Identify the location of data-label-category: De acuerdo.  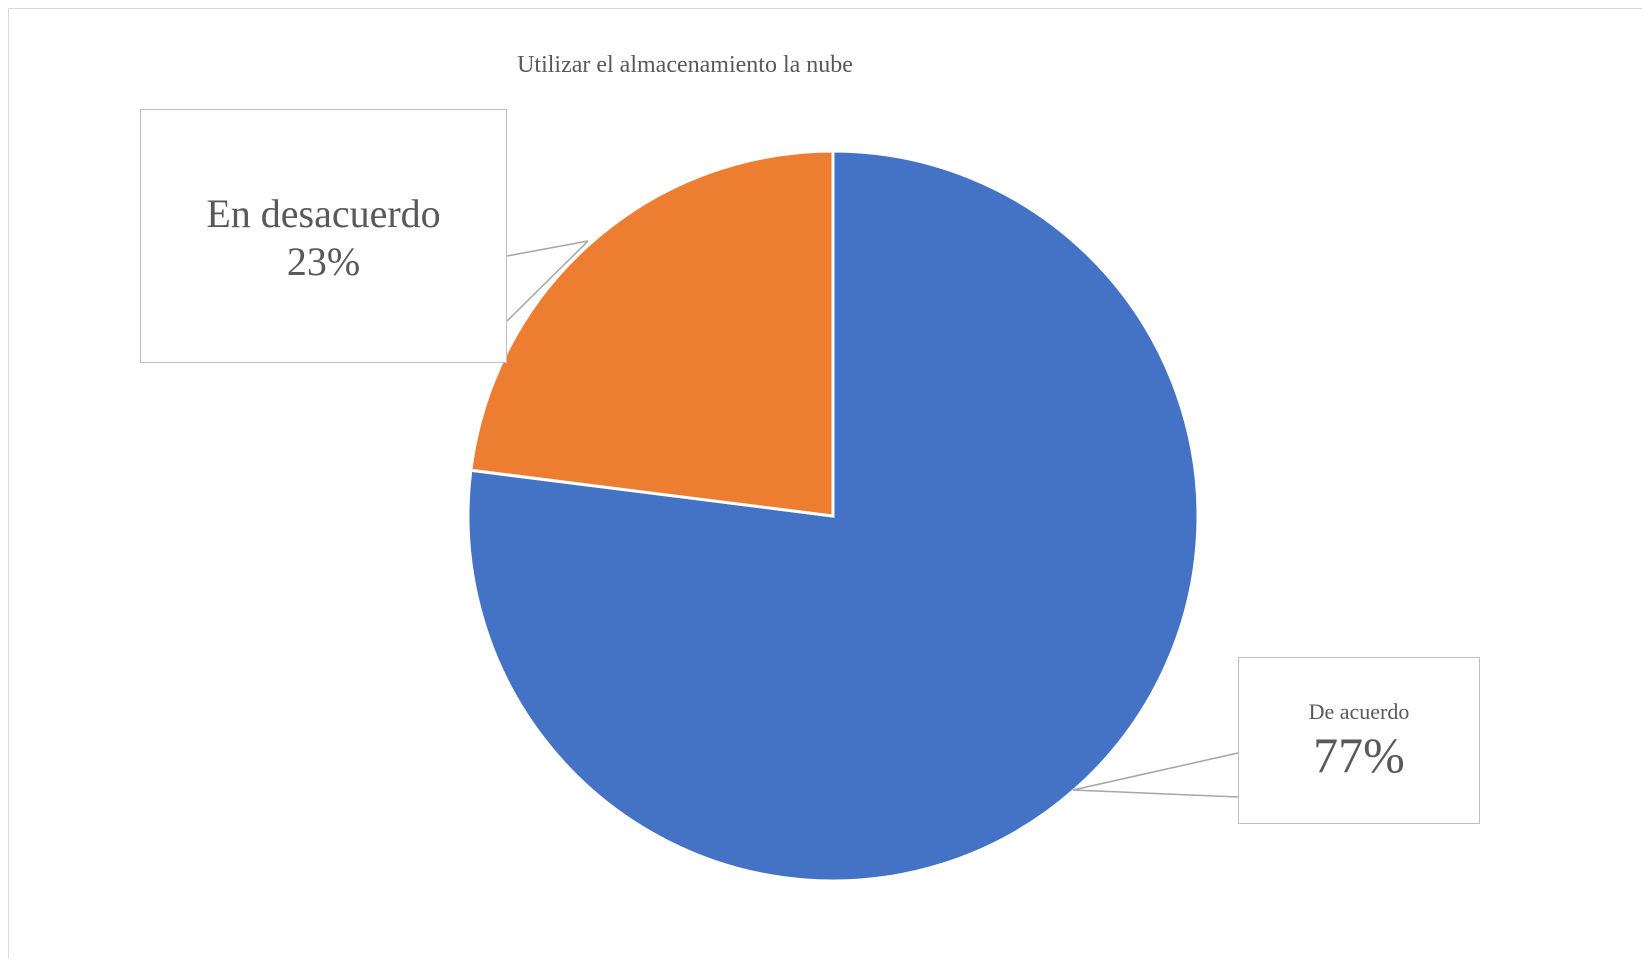
(1359, 711).